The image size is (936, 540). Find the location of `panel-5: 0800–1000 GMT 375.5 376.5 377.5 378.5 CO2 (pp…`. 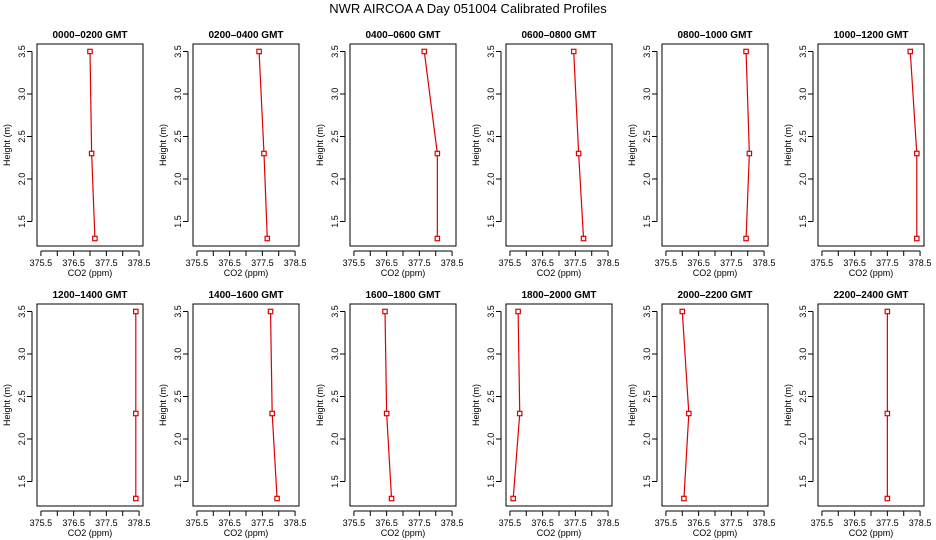

panel-5: 0800–1000 GMT 375.5 376.5 377.5 378.5 CO2 (pp… is located at coordinates (701, 154).